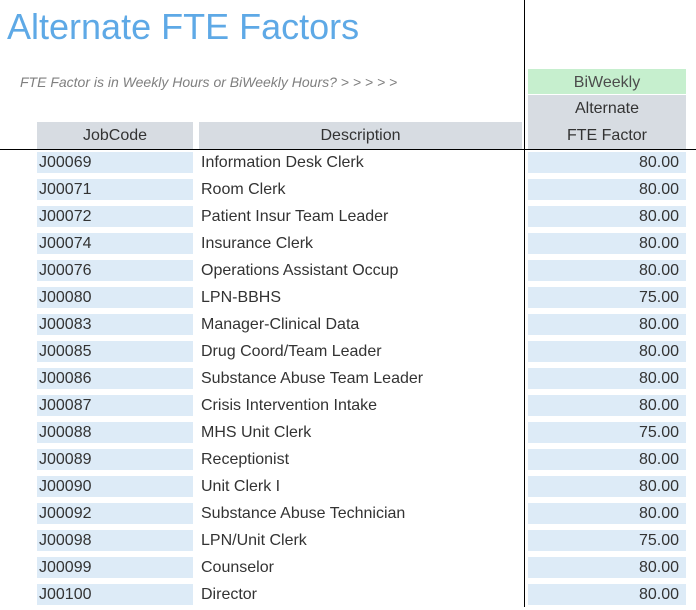 The height and width of the screenshot is (610, 696). I want to click on header-fte-line2: FTE Factor, so click(606, 135).